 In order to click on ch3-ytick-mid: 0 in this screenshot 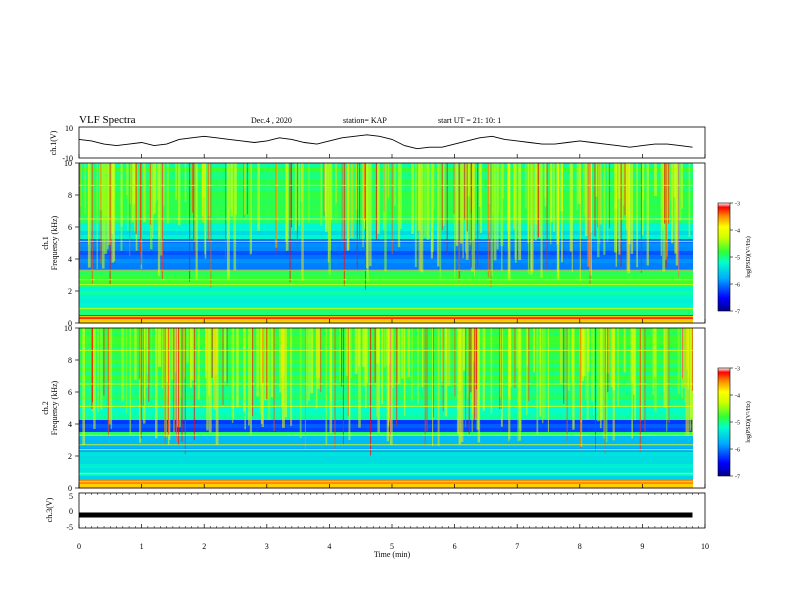, I will do `click(71, 511)`.